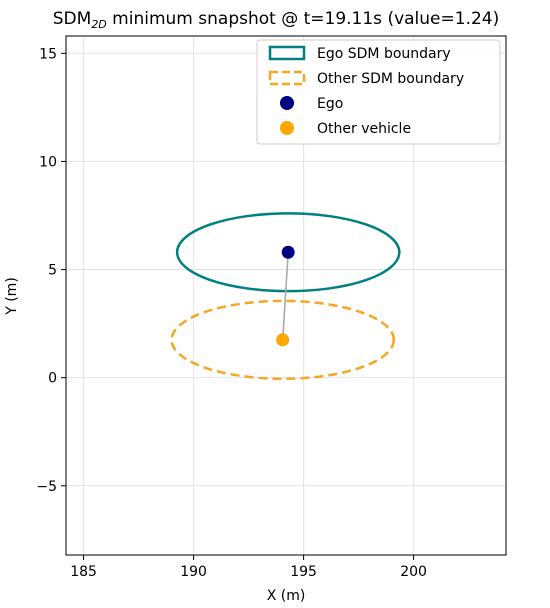 The height and width of the screenshot is (608, 550). Describe the element at coordinates (193, 572) in the screenshot. I see `x-tick-label: 190` at that location.